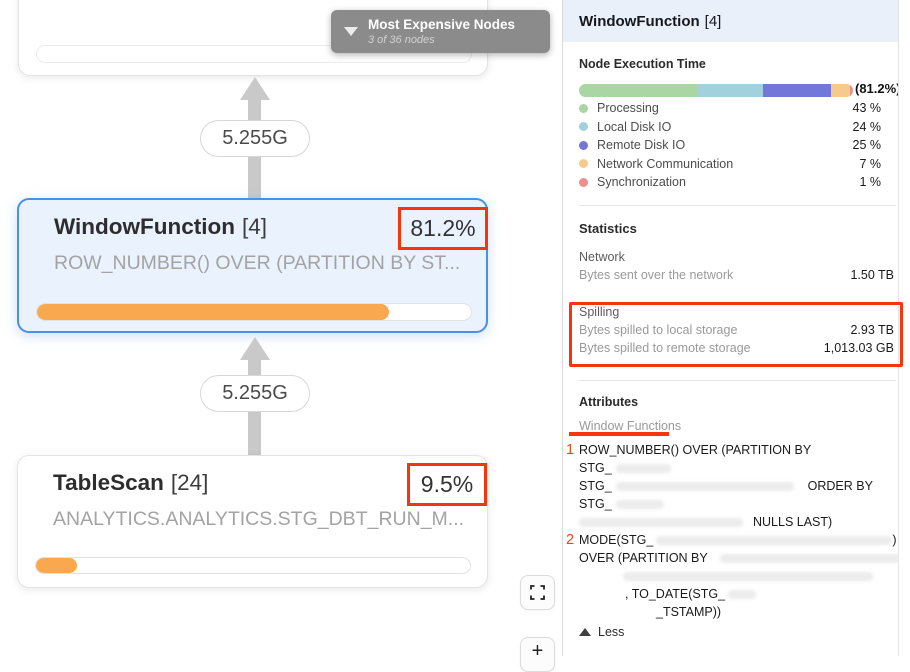 The height and width of the screenshot is (672, 910). I want to click on execution-time-total: (81.2%), so click(878, 88).